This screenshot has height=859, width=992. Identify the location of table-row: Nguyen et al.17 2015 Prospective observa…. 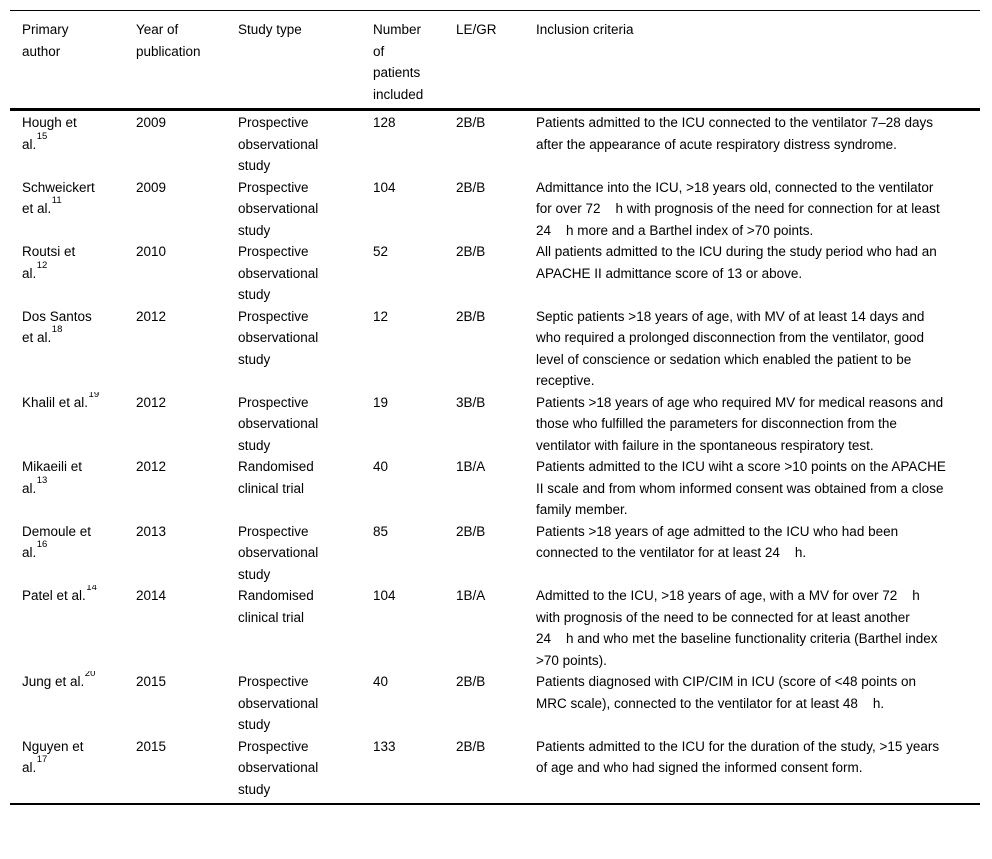
(495, 770).